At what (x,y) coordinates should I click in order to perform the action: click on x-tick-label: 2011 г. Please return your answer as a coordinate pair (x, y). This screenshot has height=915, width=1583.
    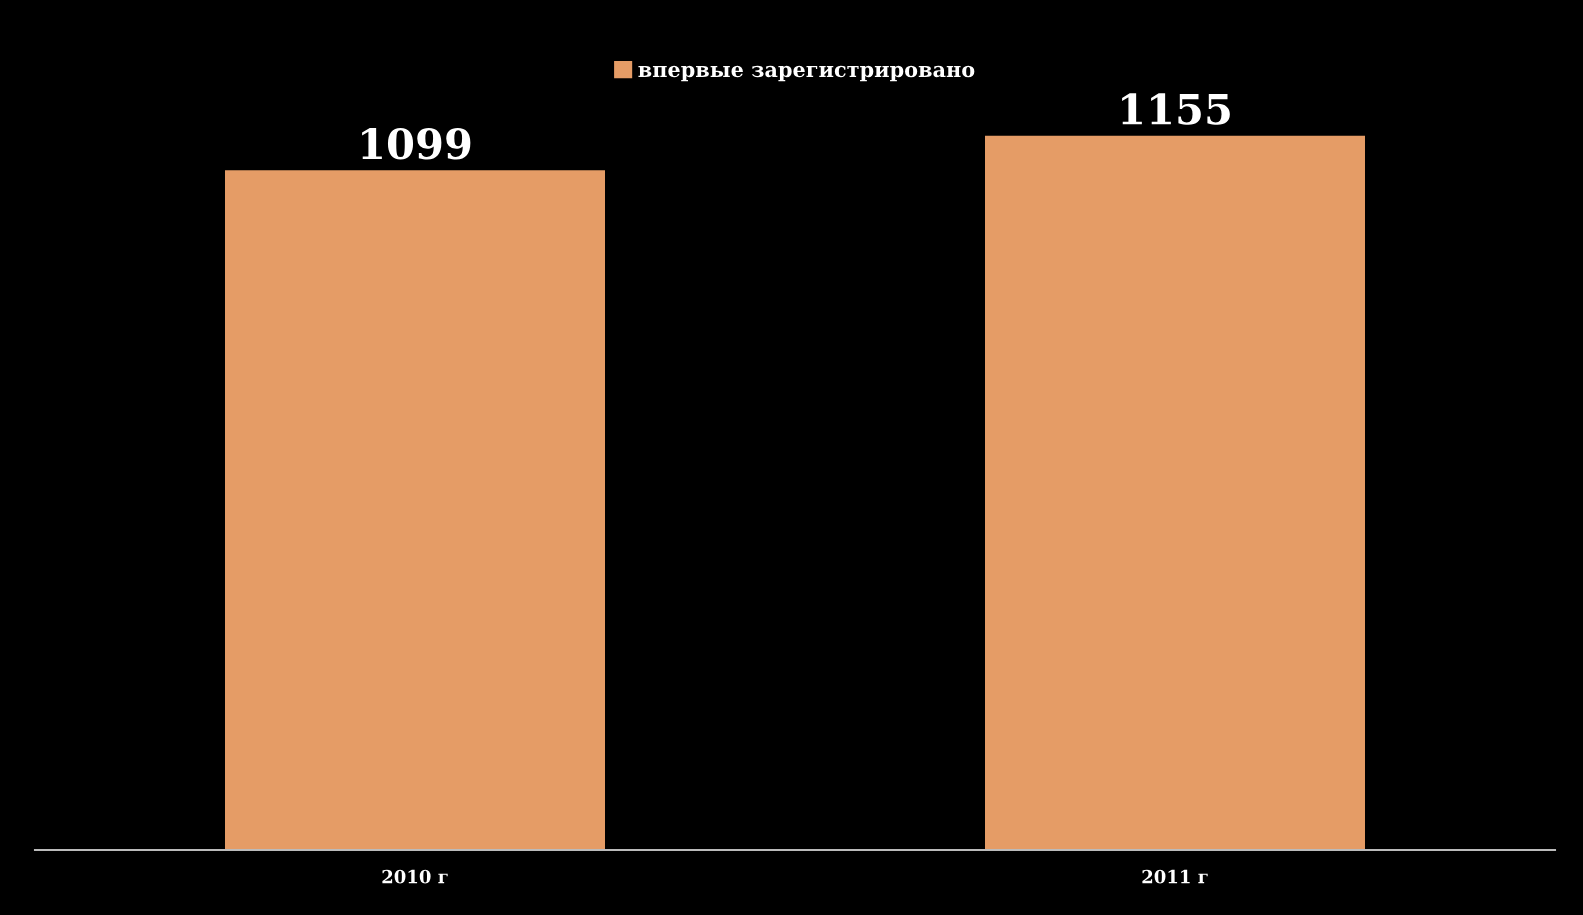
    Looking at the image, I should click on (1175, 876).